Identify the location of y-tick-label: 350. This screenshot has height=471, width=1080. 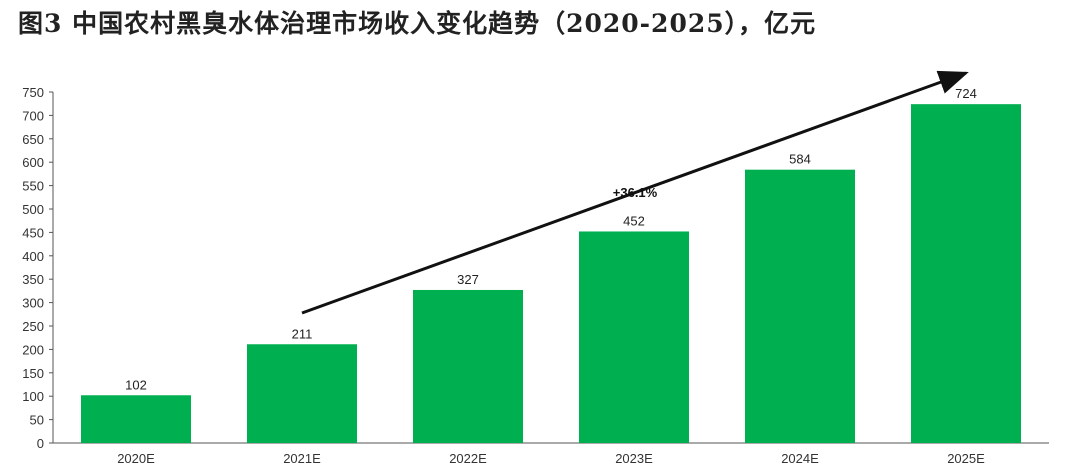
(33, 279).